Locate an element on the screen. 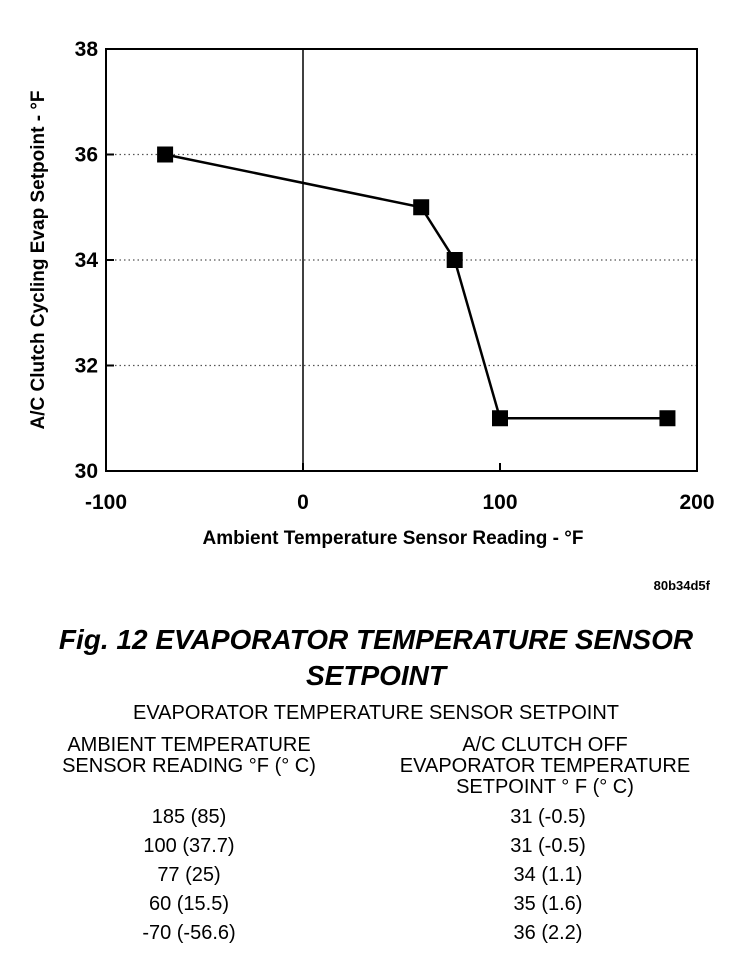 The image size is (752, 956). table-row: -70 (-56.6) 36 (2.2) is located at coordinates (376, 933).